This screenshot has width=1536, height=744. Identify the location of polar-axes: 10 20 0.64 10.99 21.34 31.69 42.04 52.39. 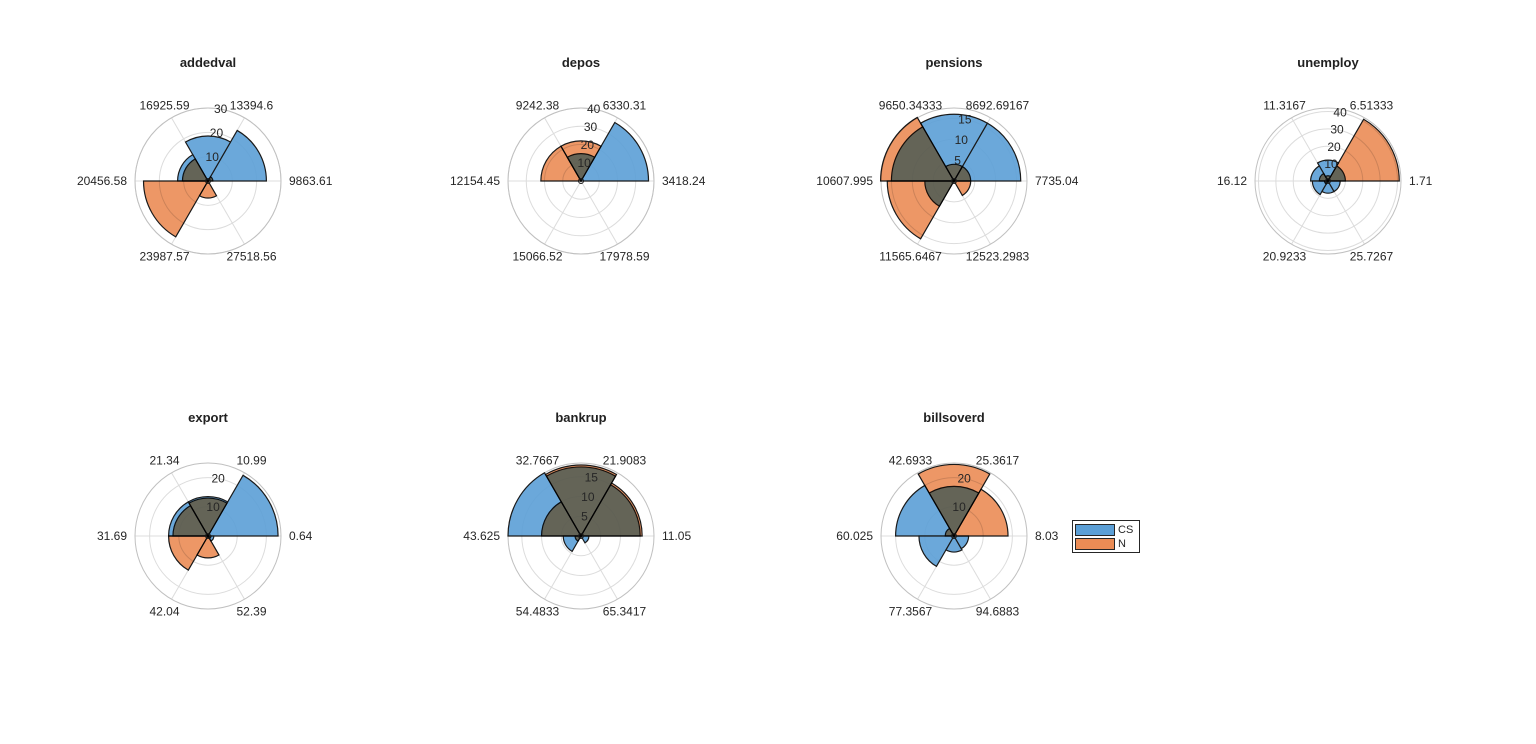
(205, 536).